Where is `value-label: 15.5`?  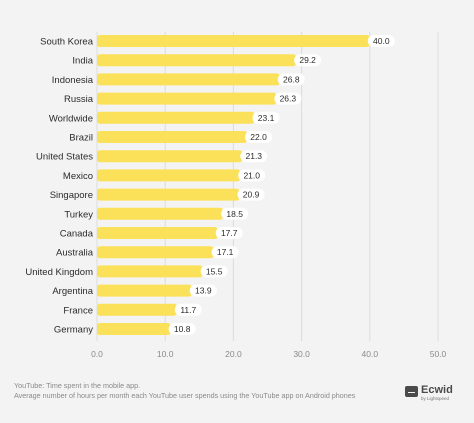 value-label: 15.5 is located at coordinates (214, 271).